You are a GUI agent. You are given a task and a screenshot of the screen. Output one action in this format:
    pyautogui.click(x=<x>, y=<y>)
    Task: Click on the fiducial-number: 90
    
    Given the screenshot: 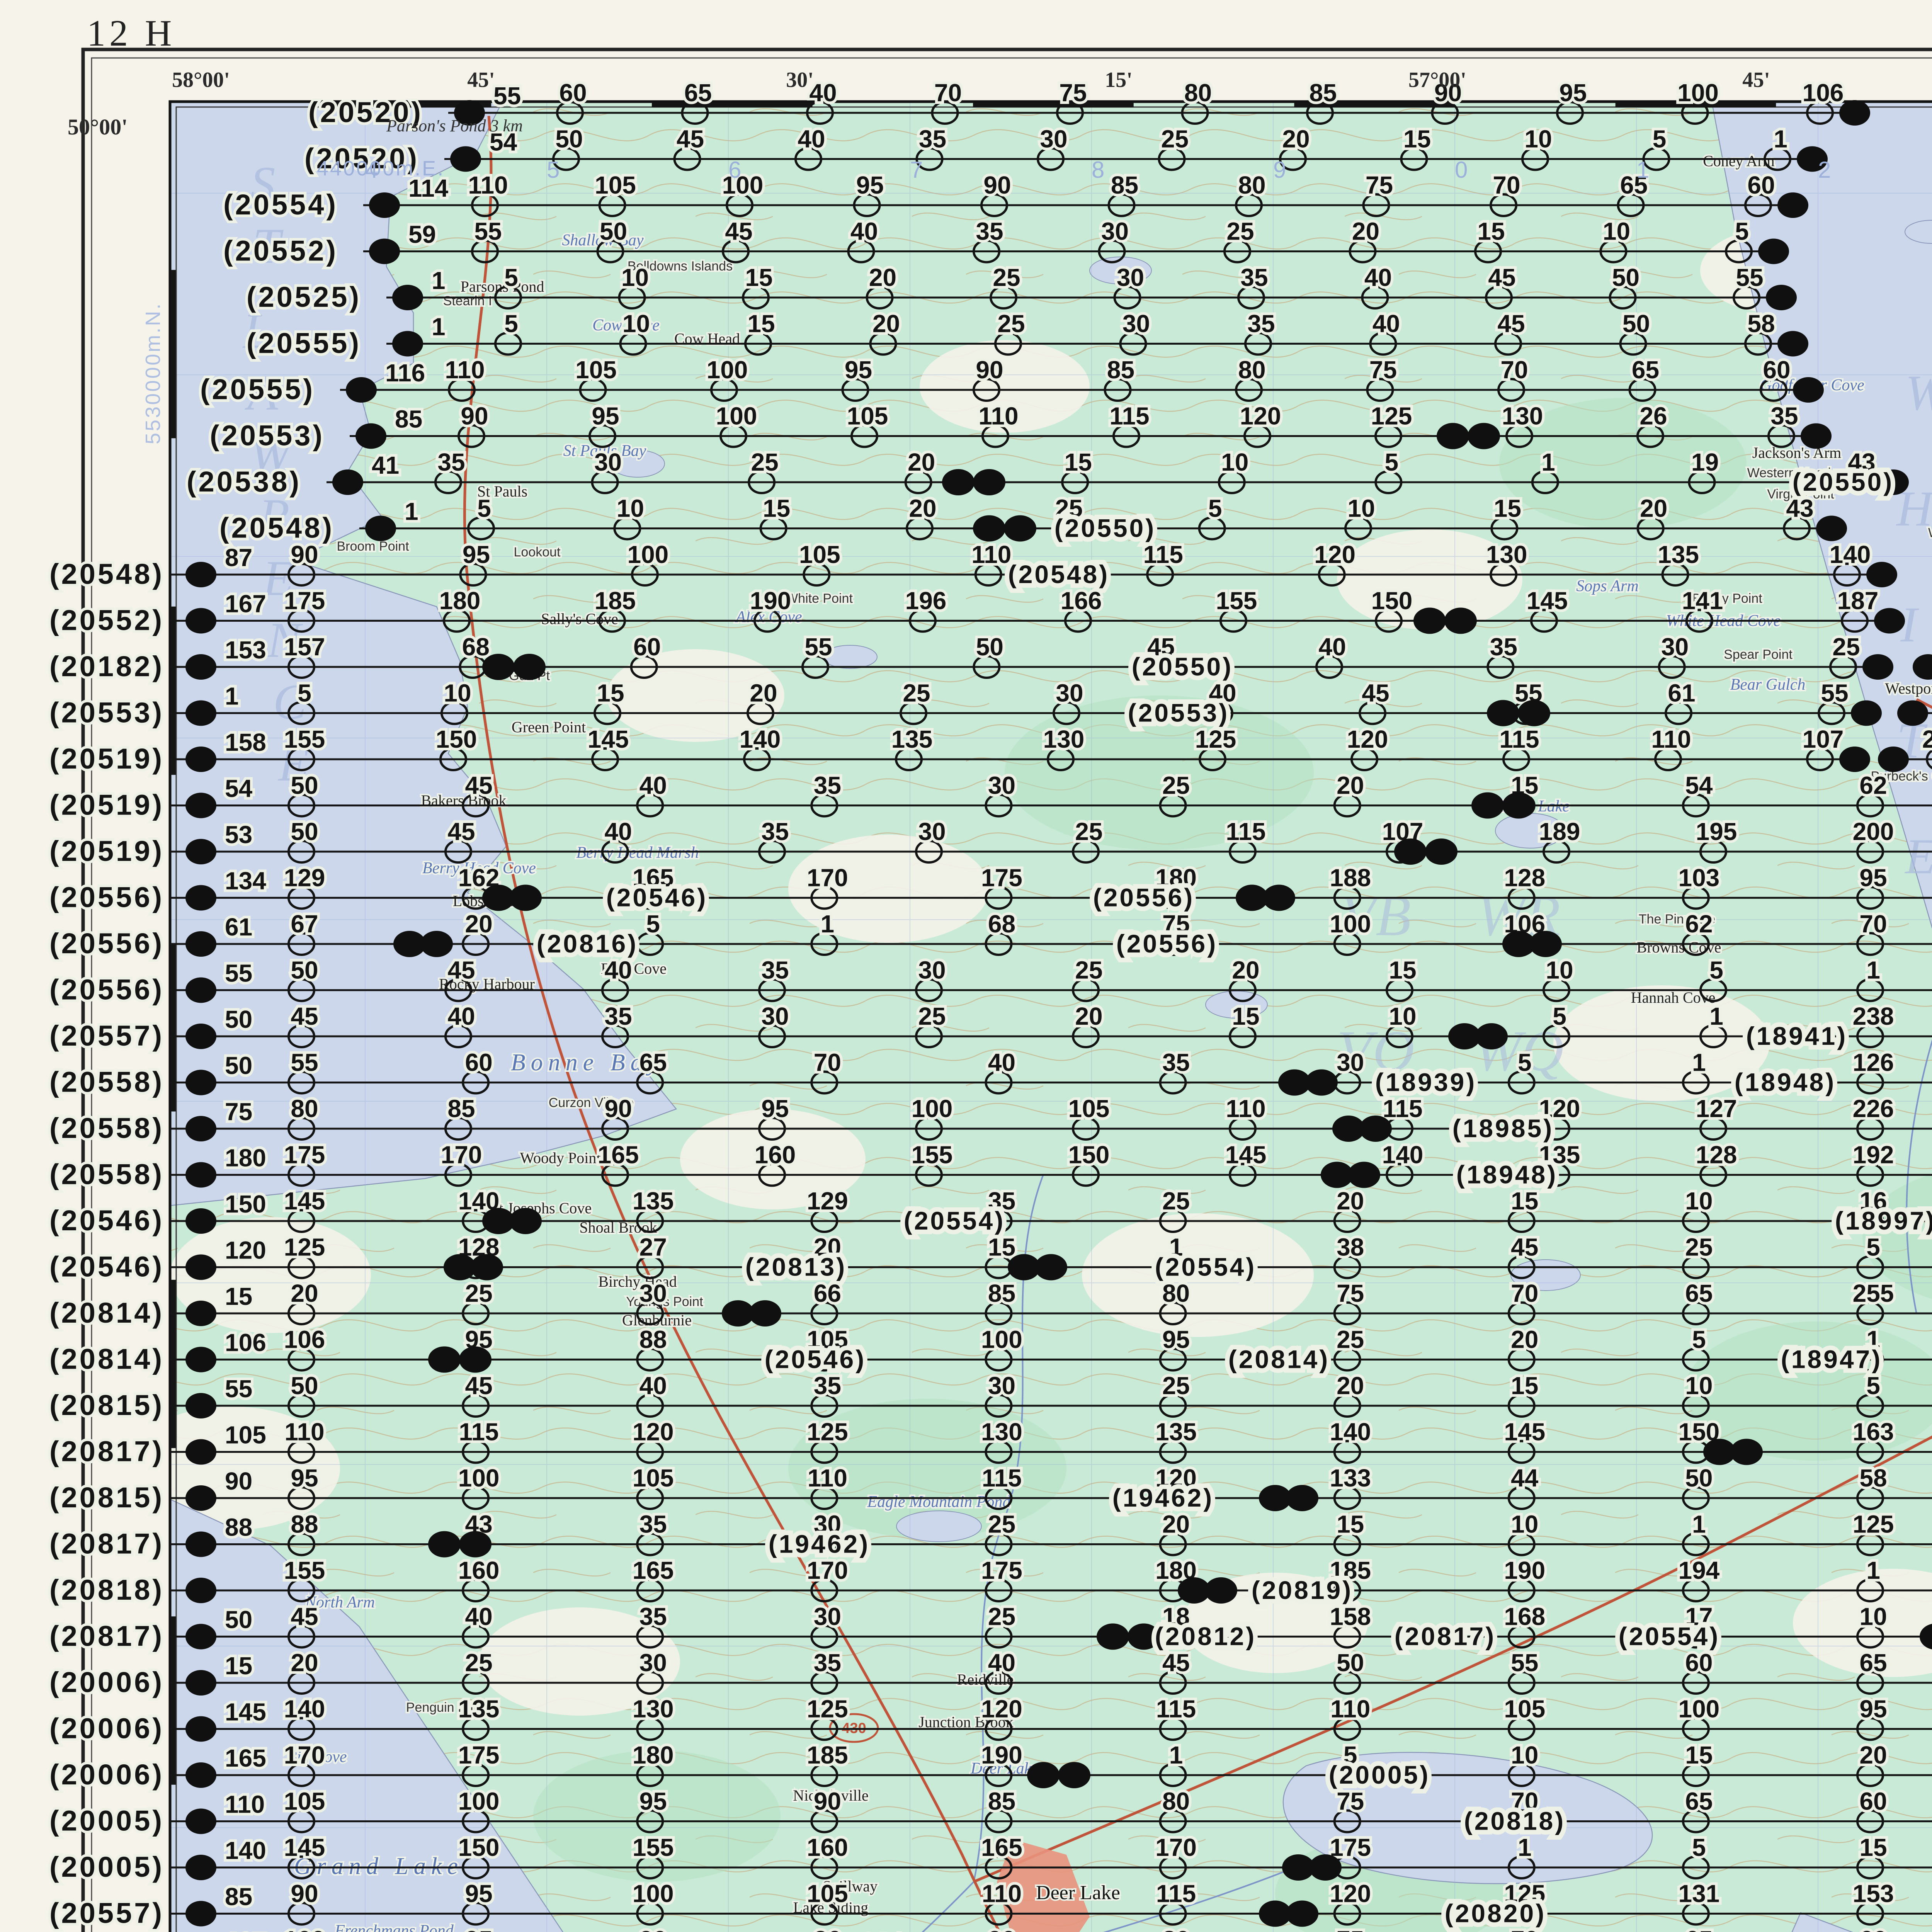 What is the action you would take?
    pyautogui.click(x=618, y=1108)
    